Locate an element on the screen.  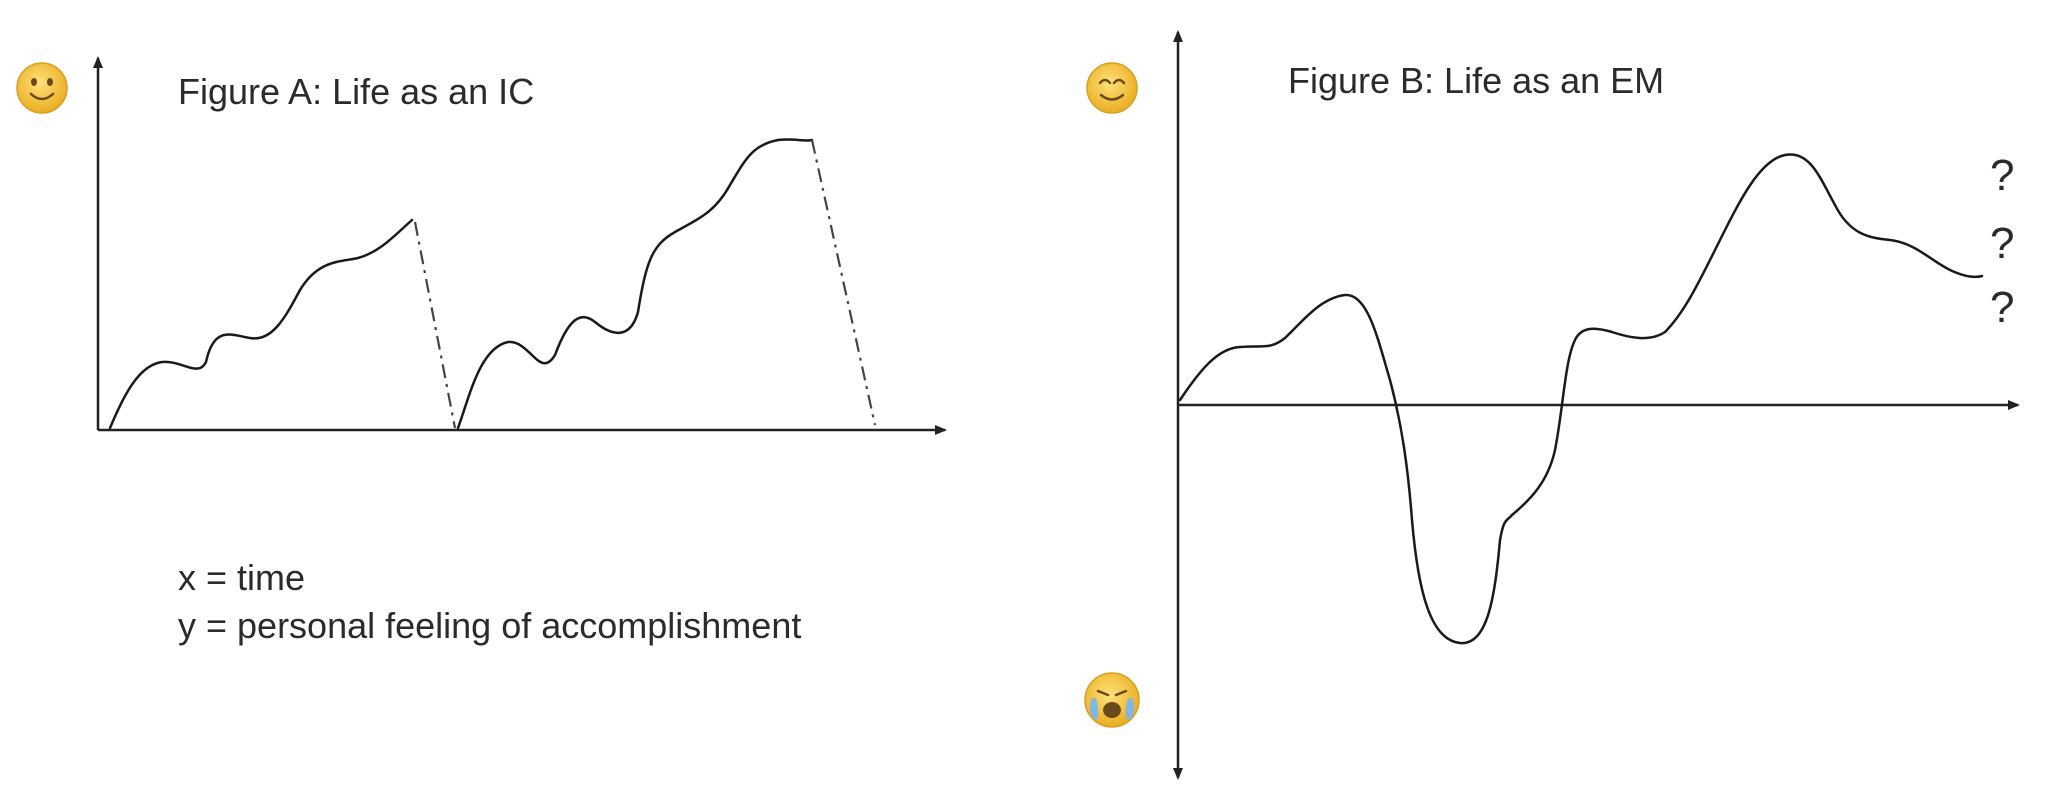
figure-b-title: Figure B: Life as an EM is located at coordinates (1476, 80).